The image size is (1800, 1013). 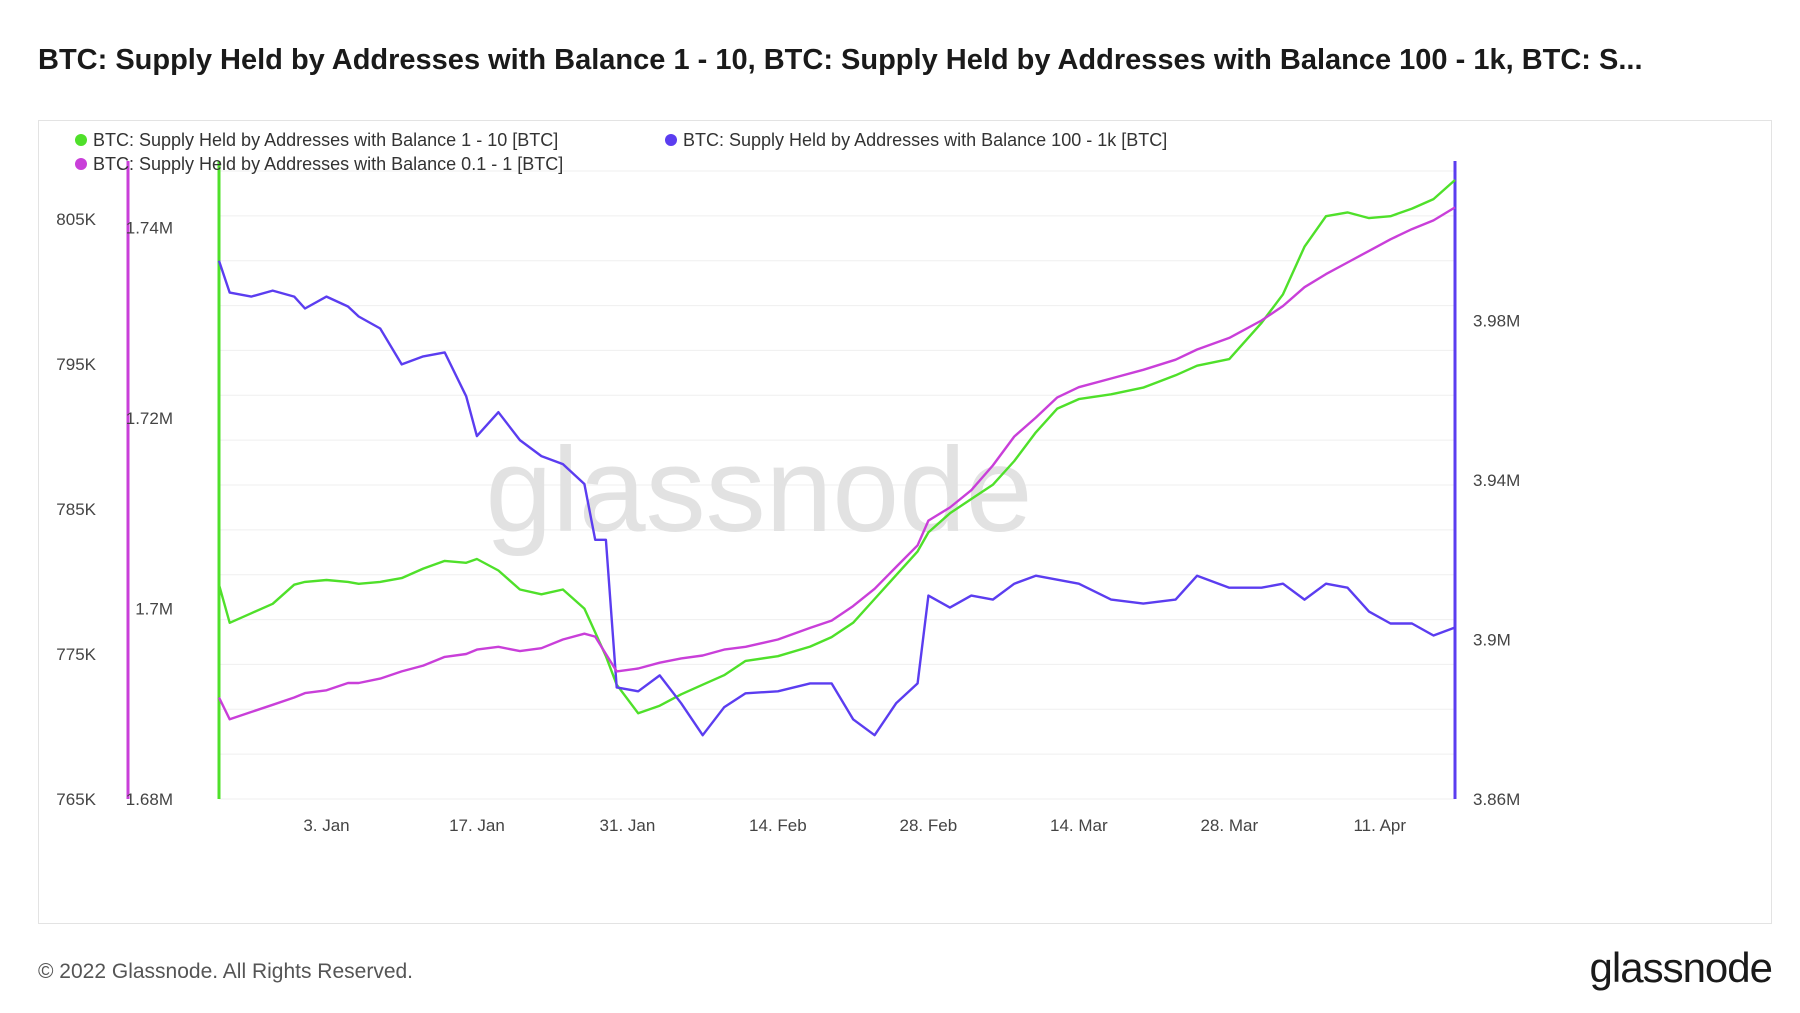 I want to click on copyright-text: © 2022 Glassnode. All Rights Reserved., so click(x=226, y=971).